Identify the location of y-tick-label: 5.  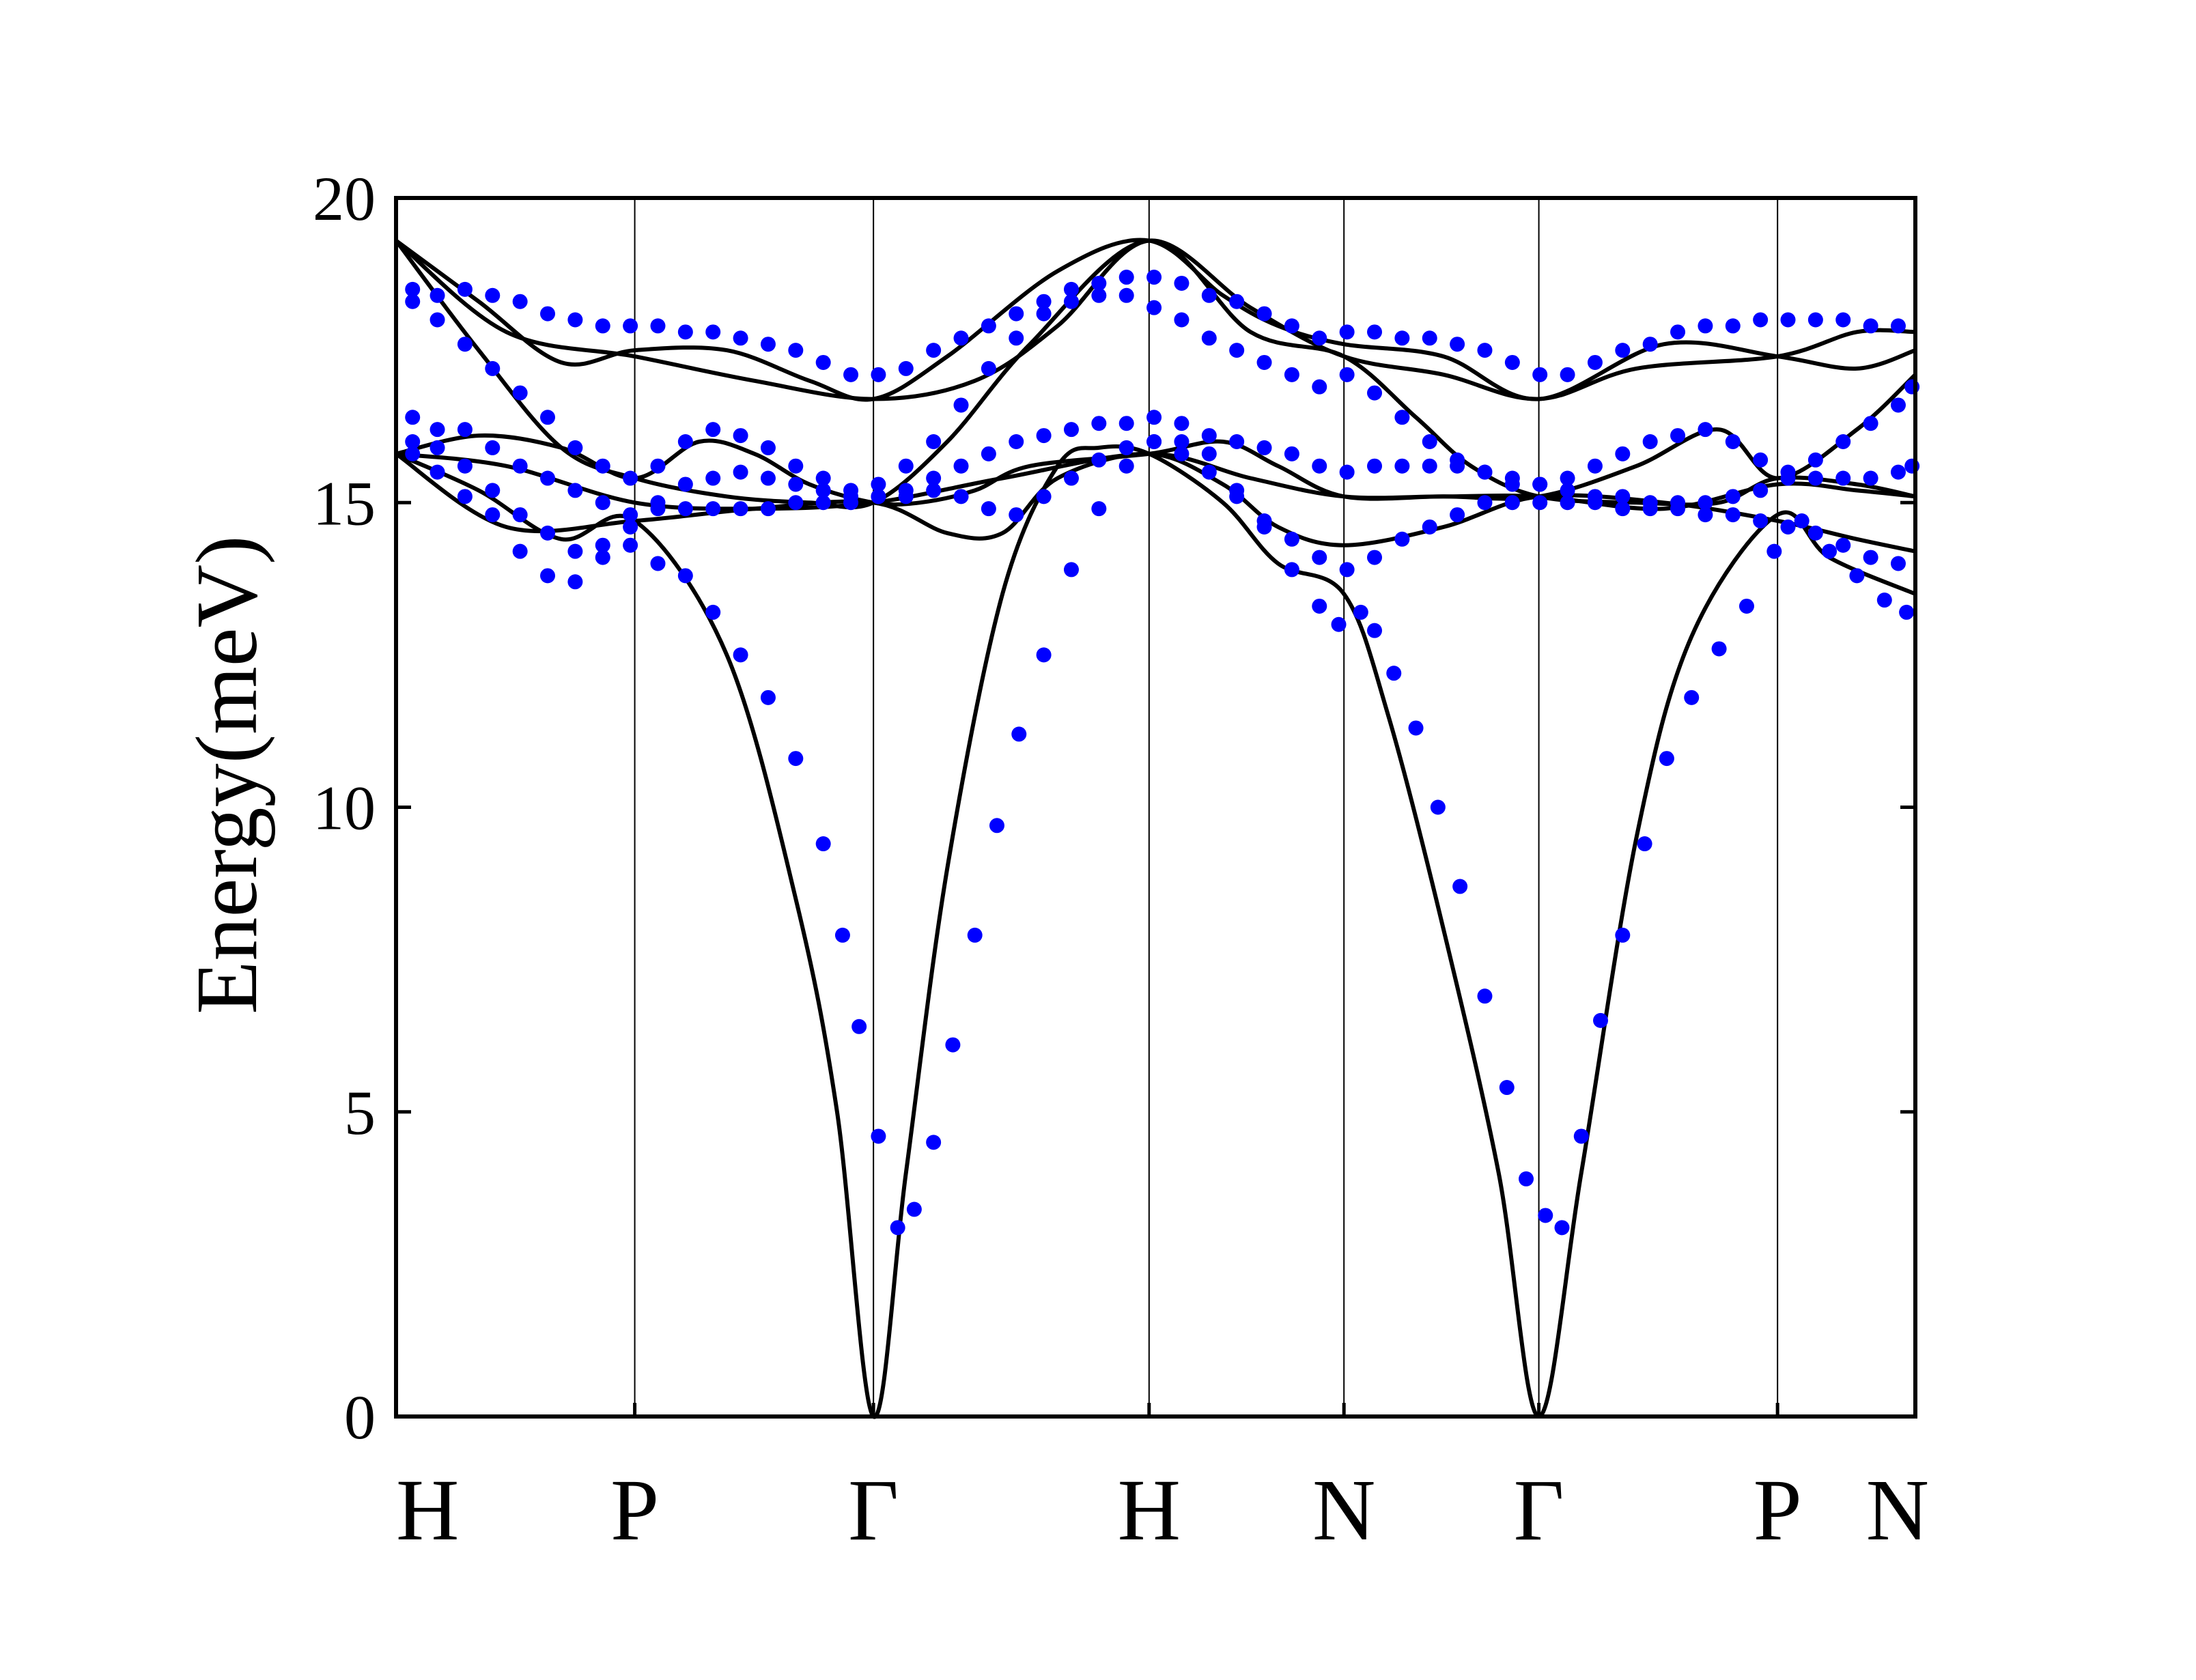
(360, 1113).